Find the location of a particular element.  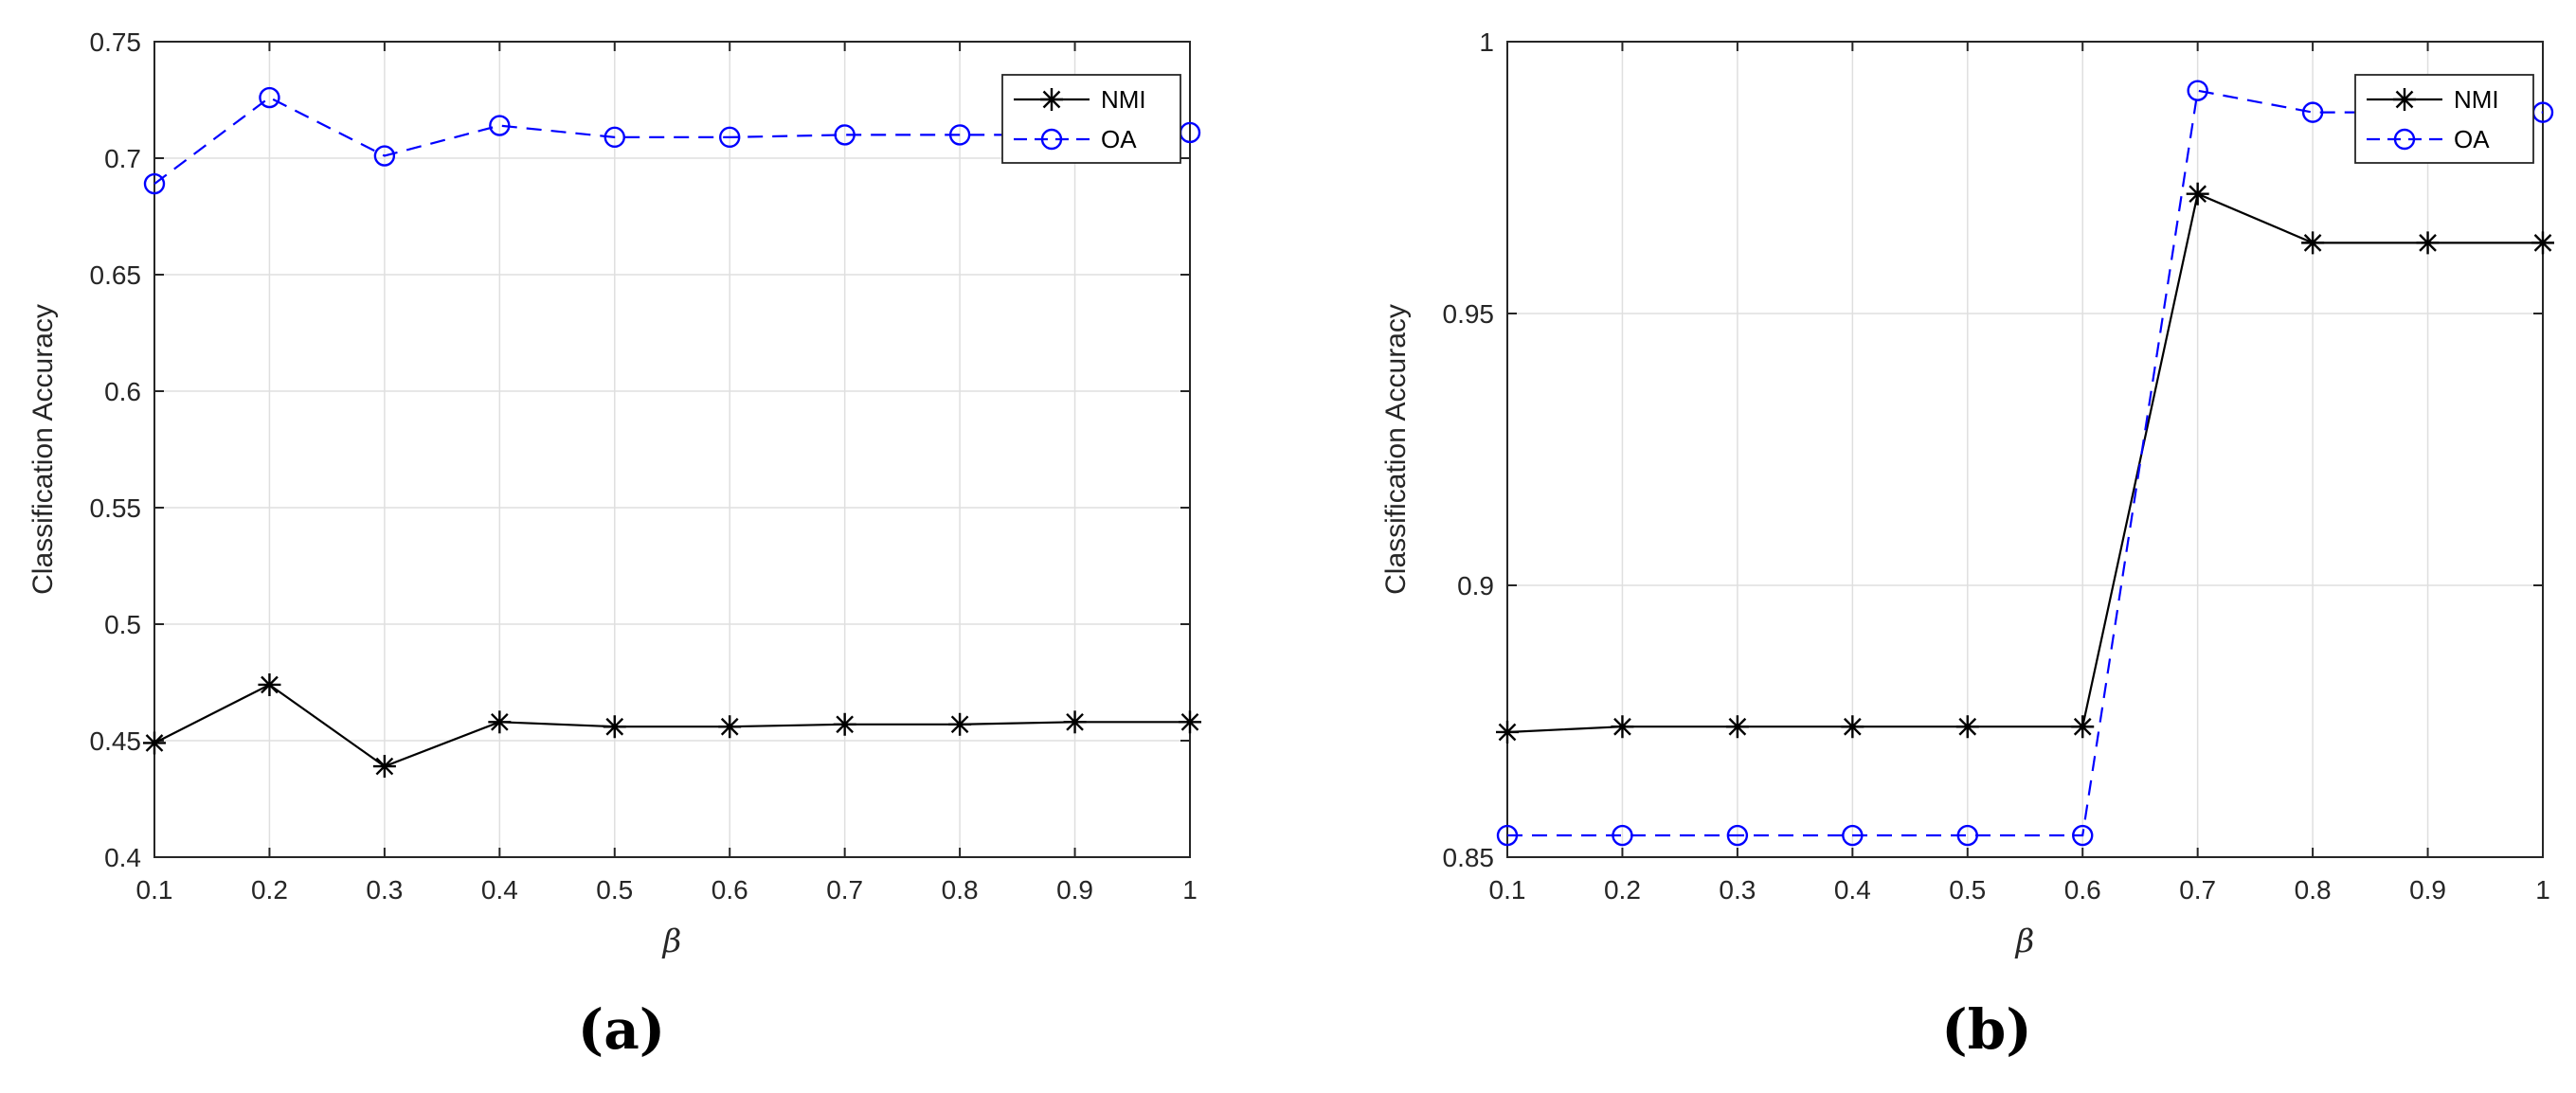

chart-a-xtick-label: 0.9 is located at coordinates (1074, 890).